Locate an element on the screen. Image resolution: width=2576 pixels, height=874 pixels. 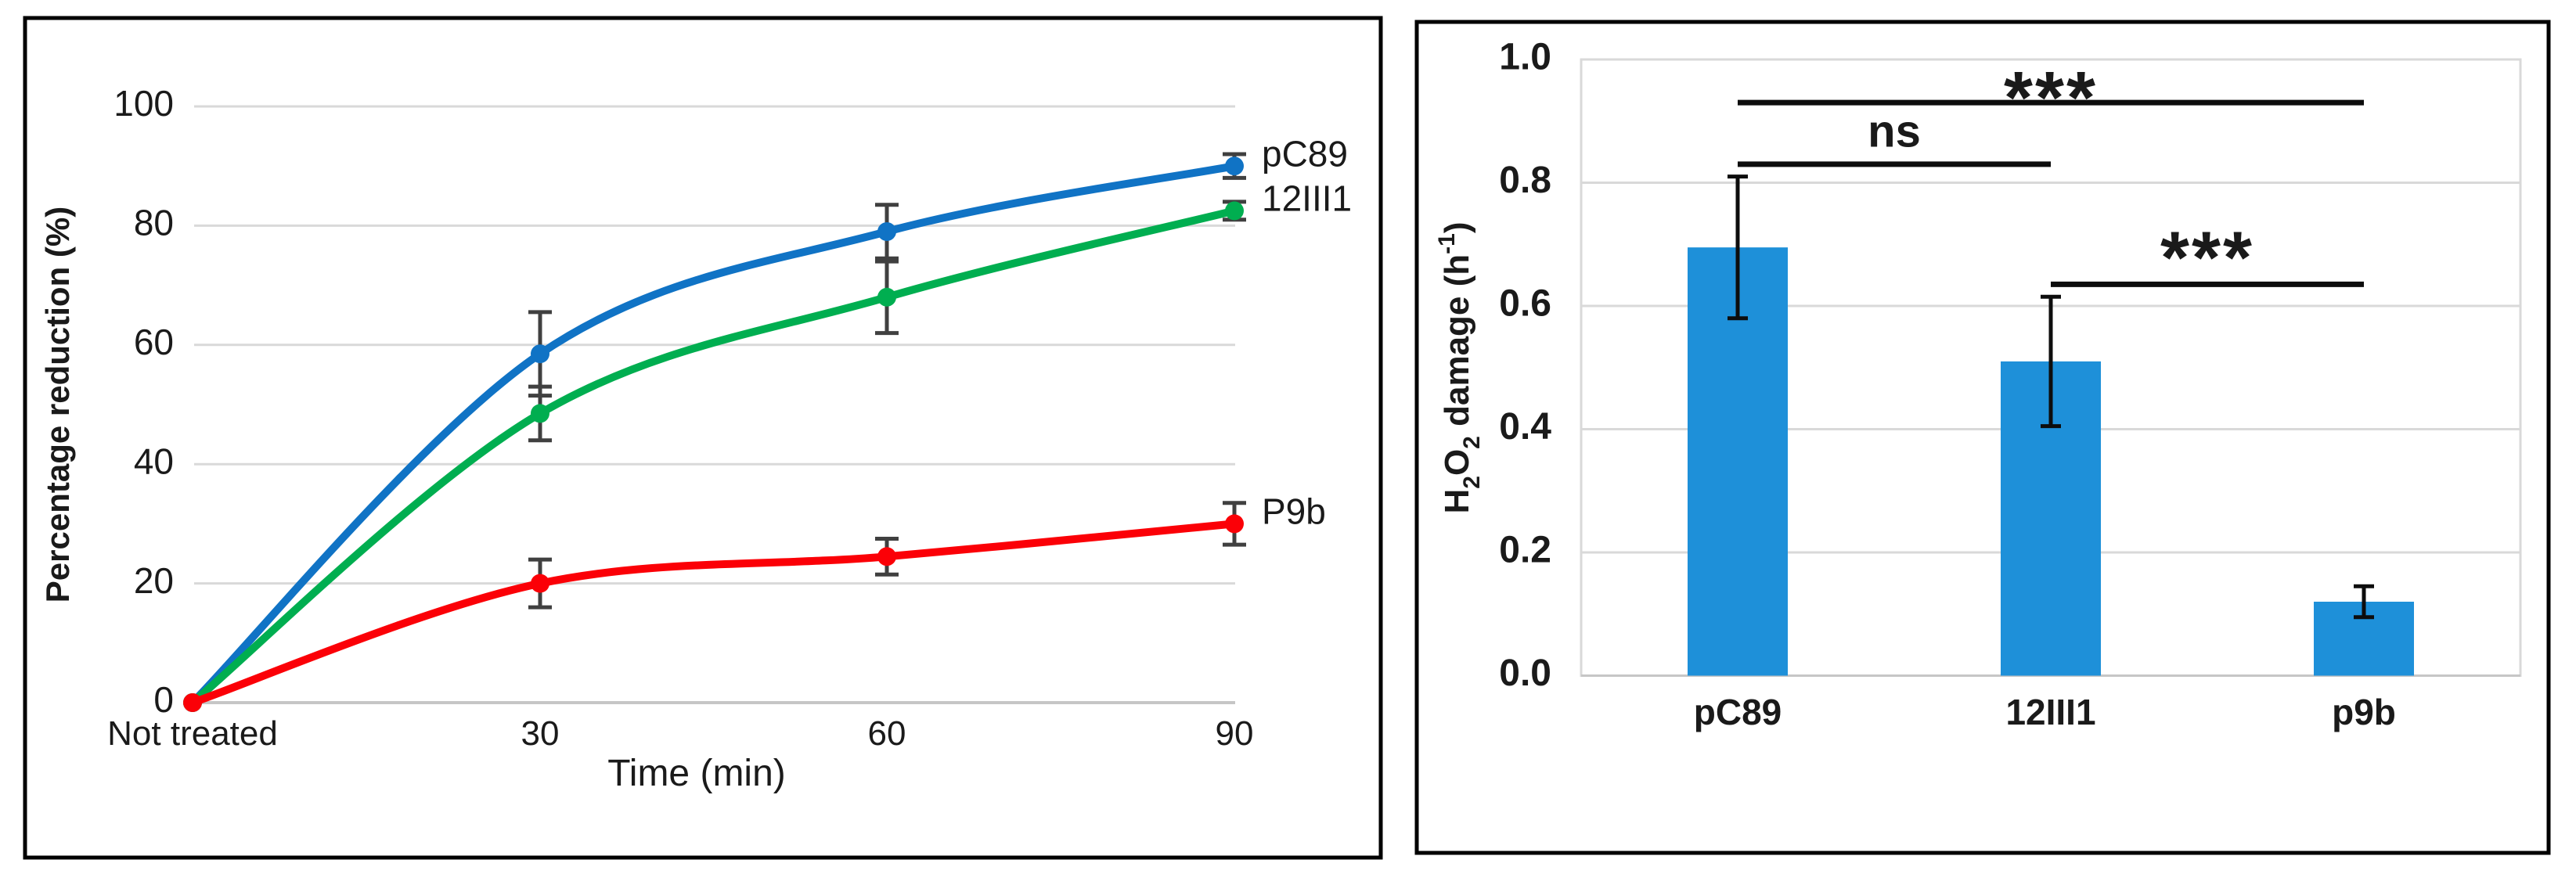
y-tick-label: 100 is located at coordinates (143, 103).